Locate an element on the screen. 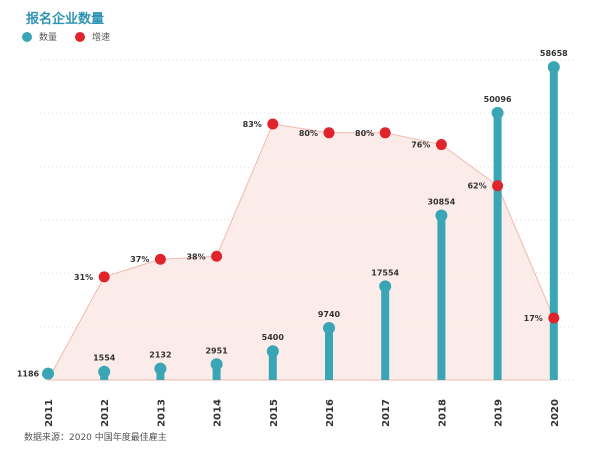 The image size is (600, 450). count-point-2016 is located at coordinates (329, 328).